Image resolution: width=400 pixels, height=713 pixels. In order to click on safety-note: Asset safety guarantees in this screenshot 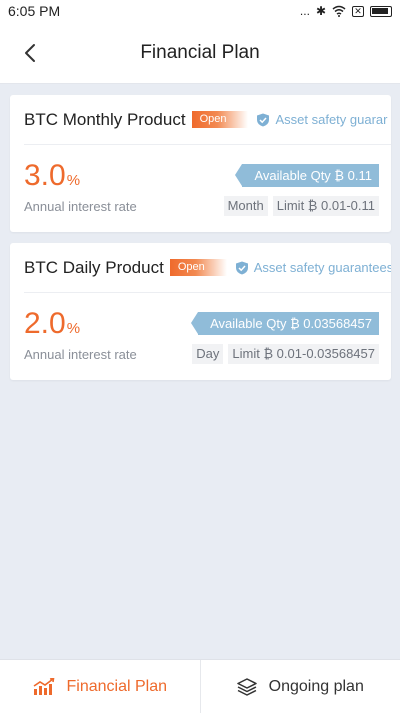, I will do `click(313, 267)`.